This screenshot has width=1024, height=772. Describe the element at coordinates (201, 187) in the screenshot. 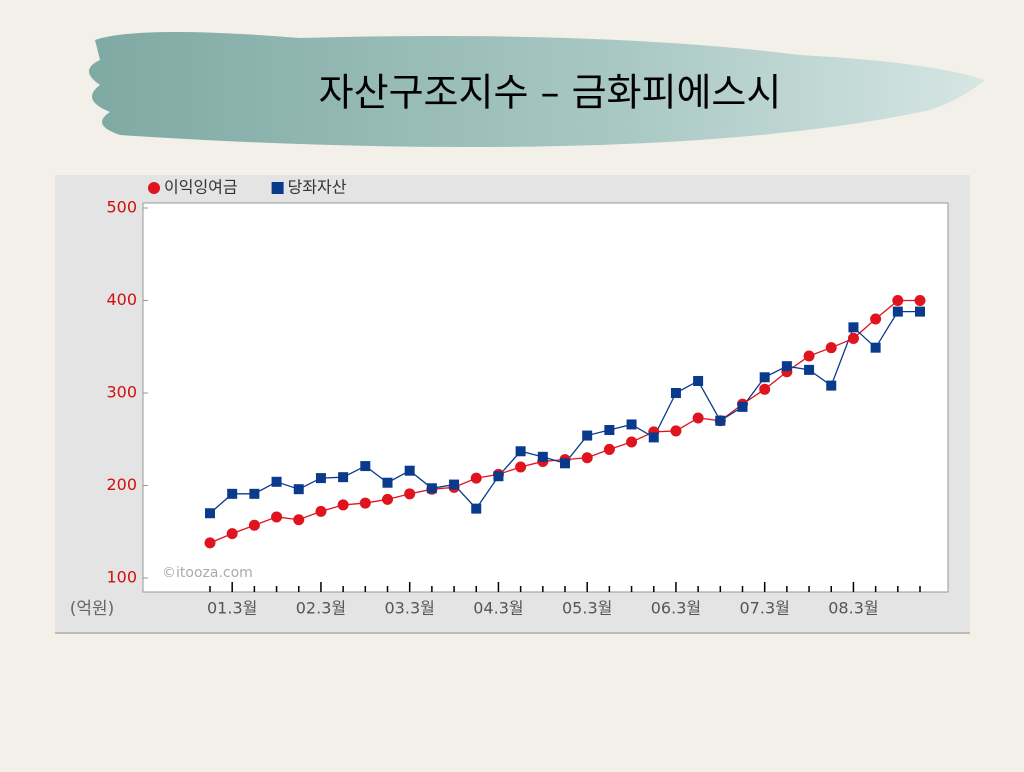

I see `legend-label: 이익잉여금` at that location.